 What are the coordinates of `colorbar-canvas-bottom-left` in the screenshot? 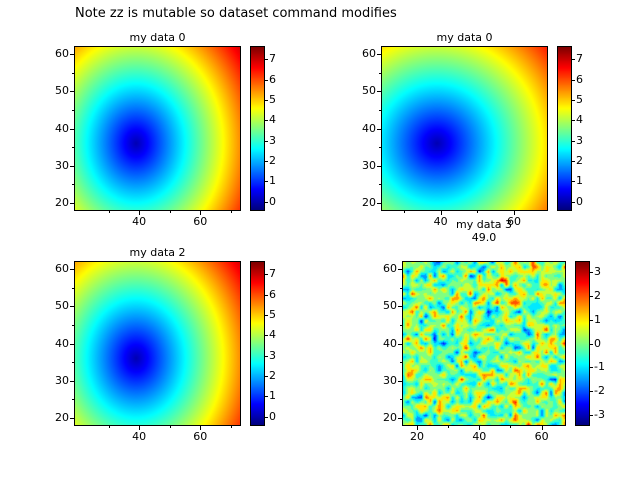 It's located at (257, 343).